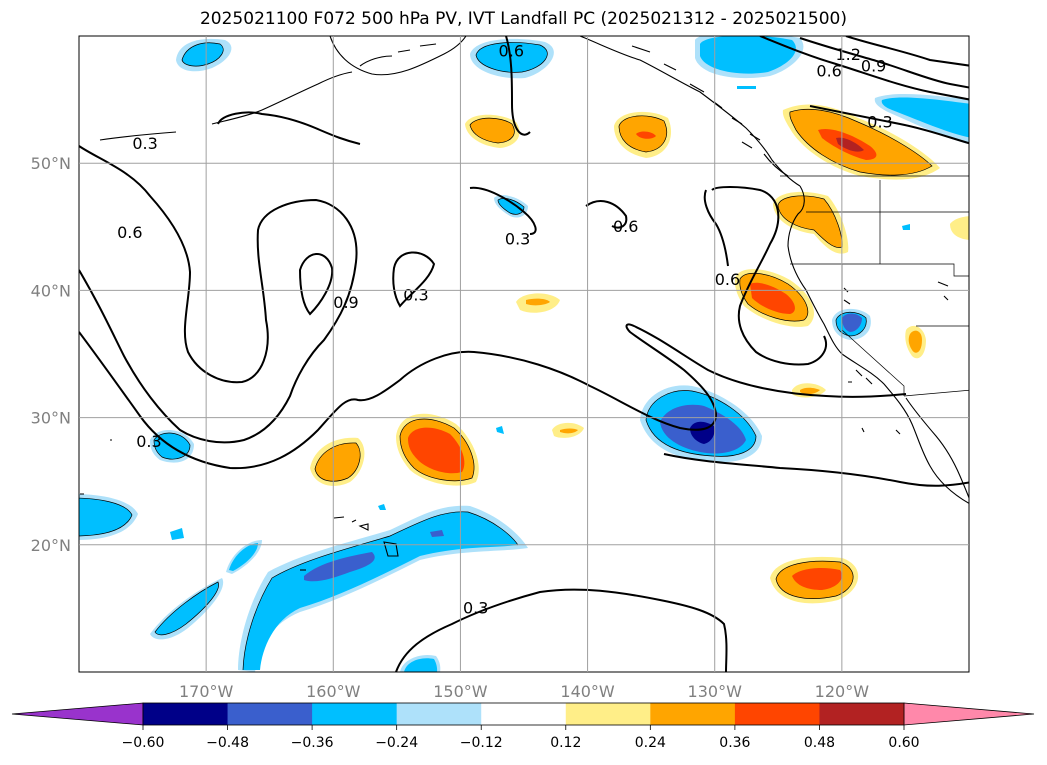  What do you see at coordinates (143, 743) in the screenshot?
I see `colorbar-tick-label: −0.60` at bounding box center [143, 743].